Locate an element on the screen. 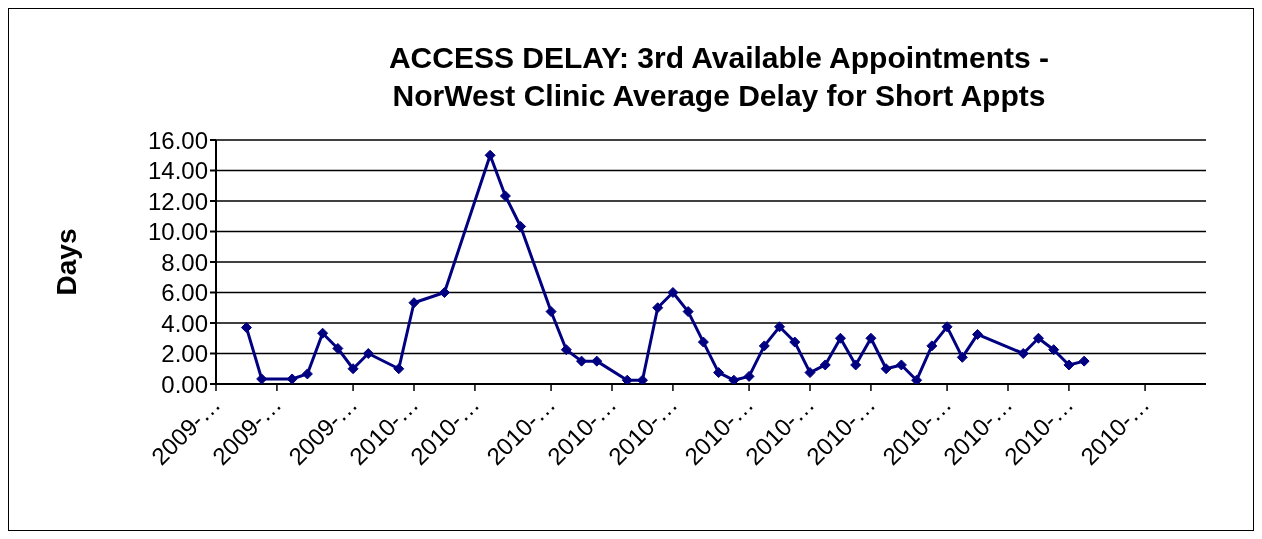 The width and height of the screenshot is (1262, 539). y-tick-label: 4.00 is located at coordinates (184, 323).